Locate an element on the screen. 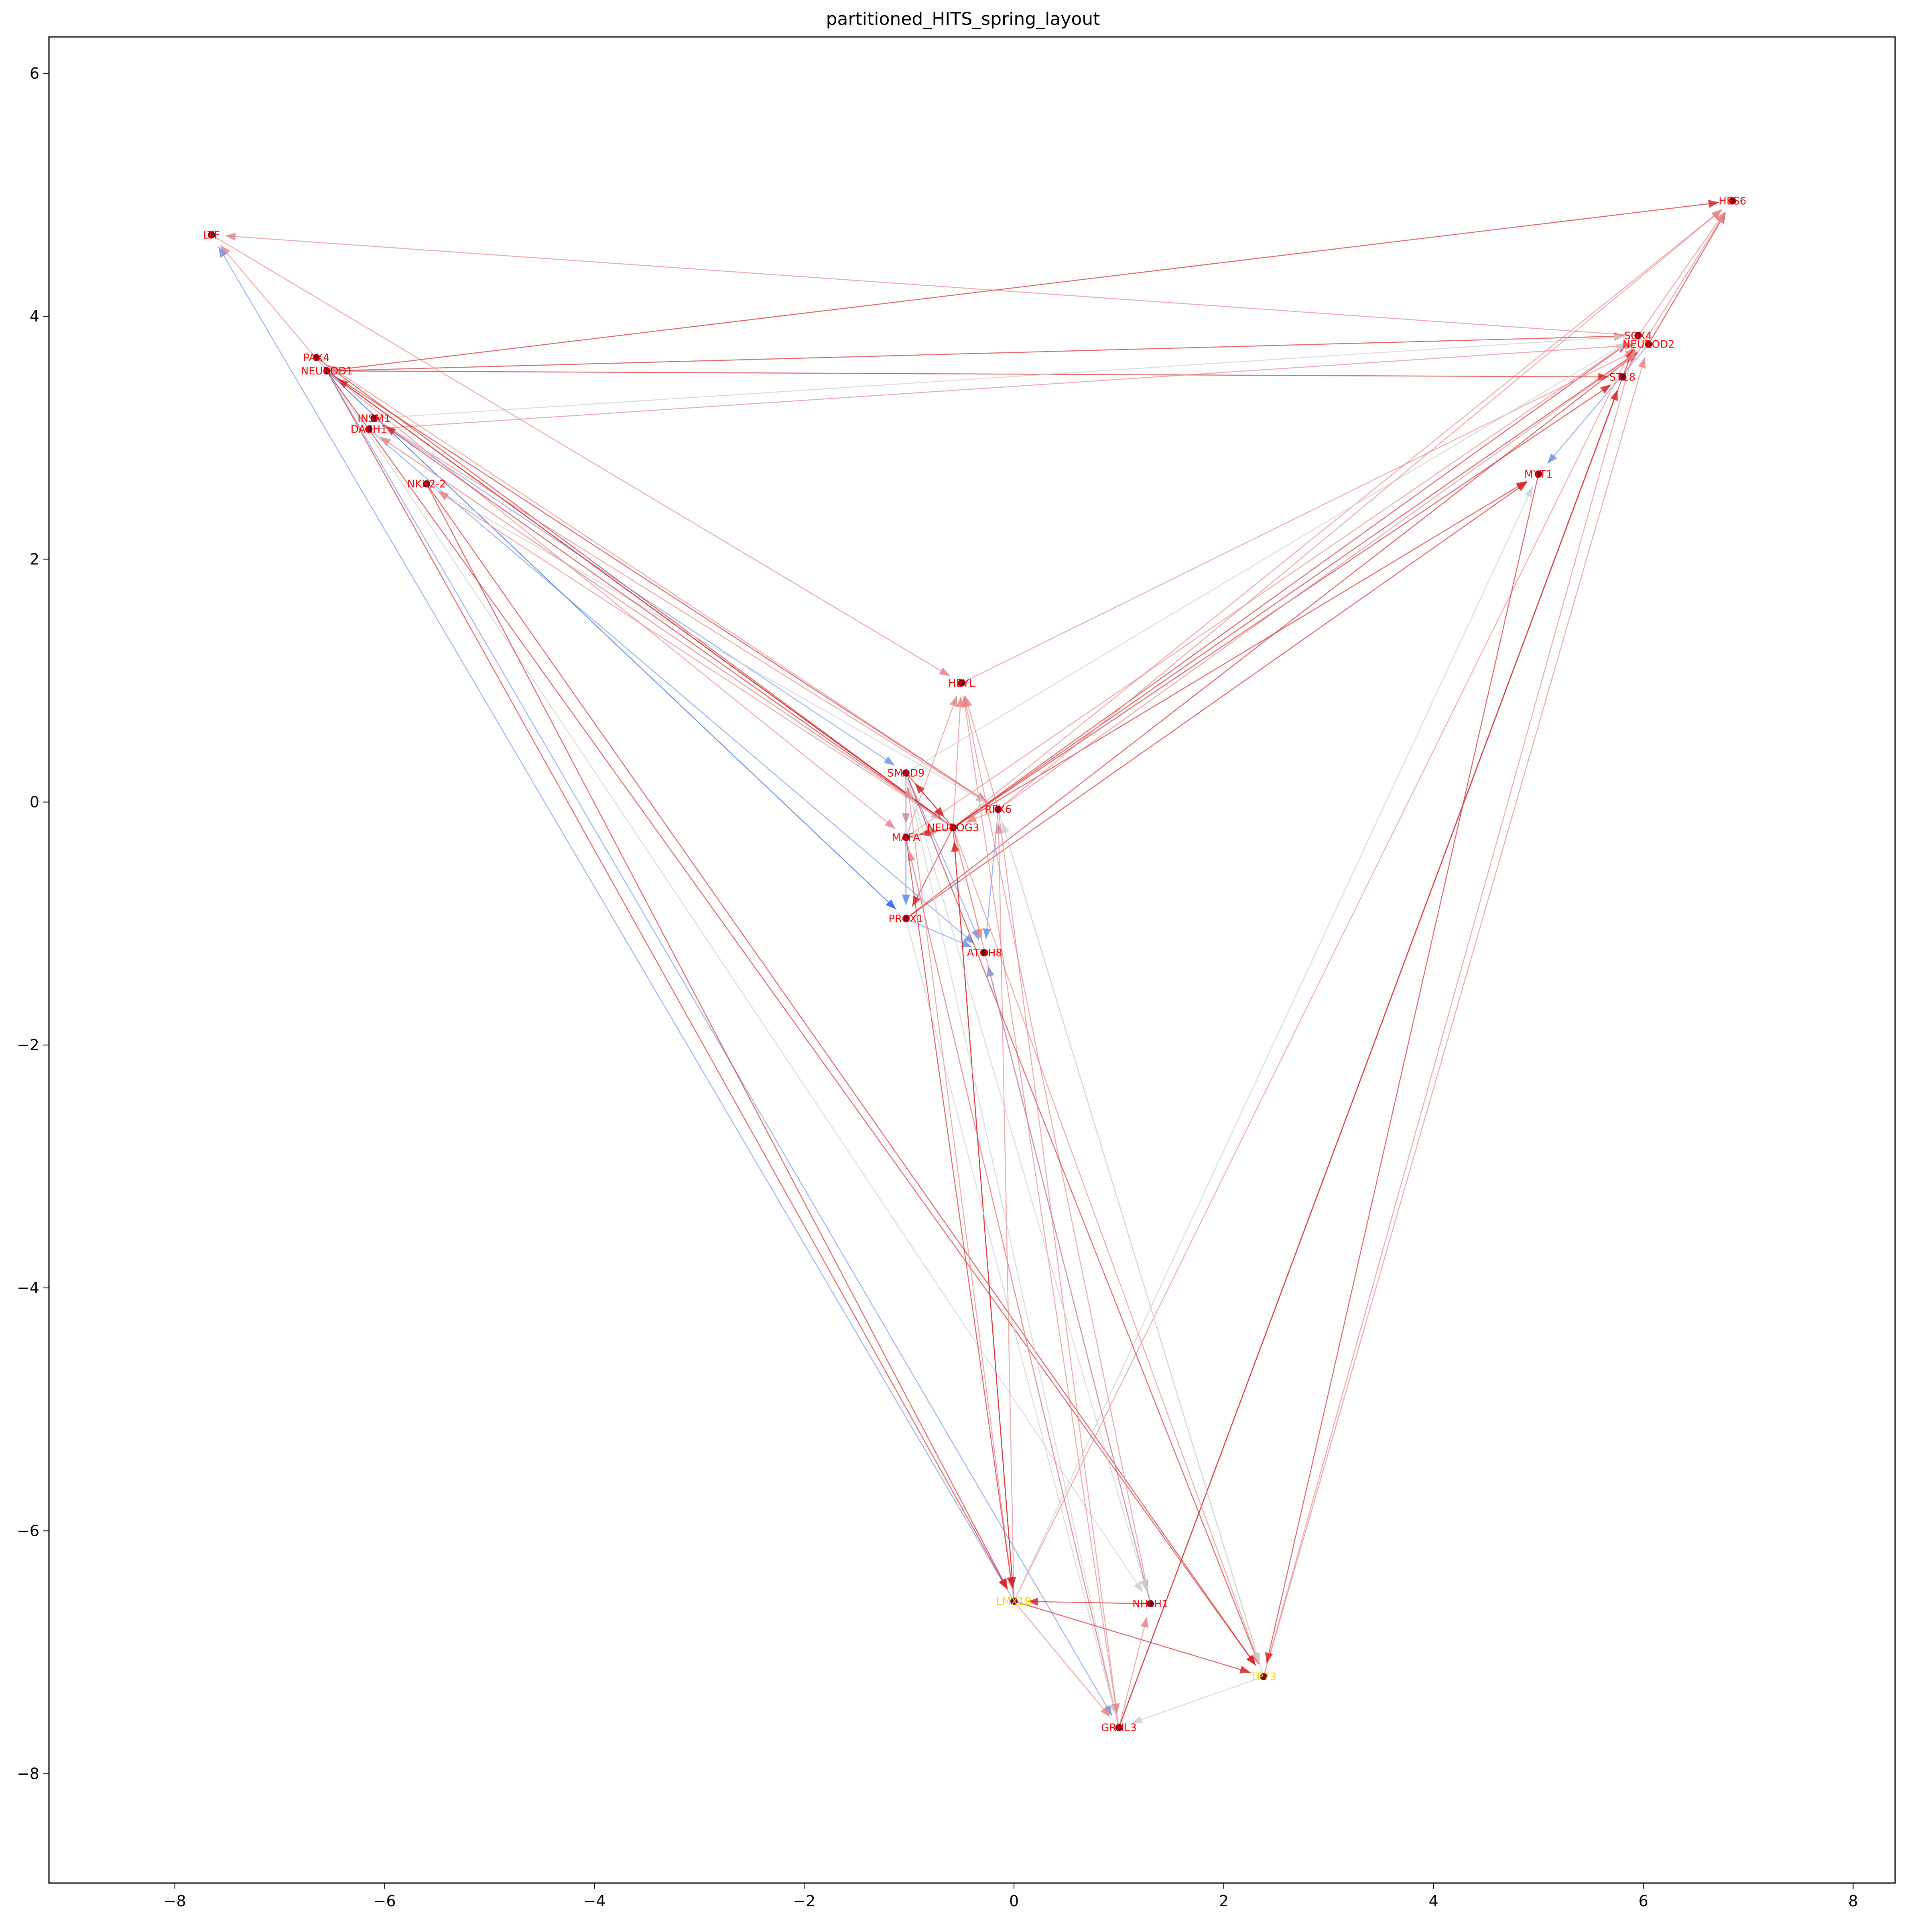 This screenshot has height=1932, width=1926. edge-SMAD9-to-ATOH8 is located at coordinates (942, 857).